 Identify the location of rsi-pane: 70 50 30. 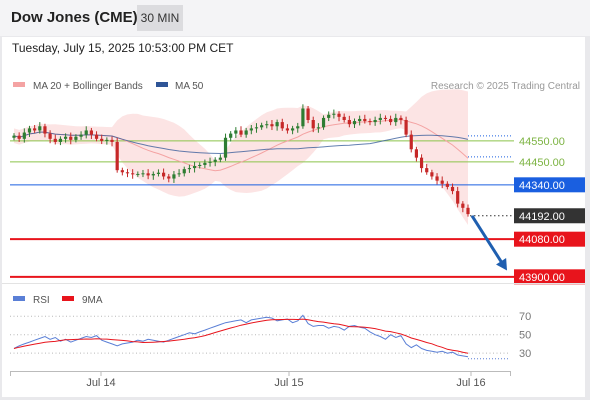
(270, 335).